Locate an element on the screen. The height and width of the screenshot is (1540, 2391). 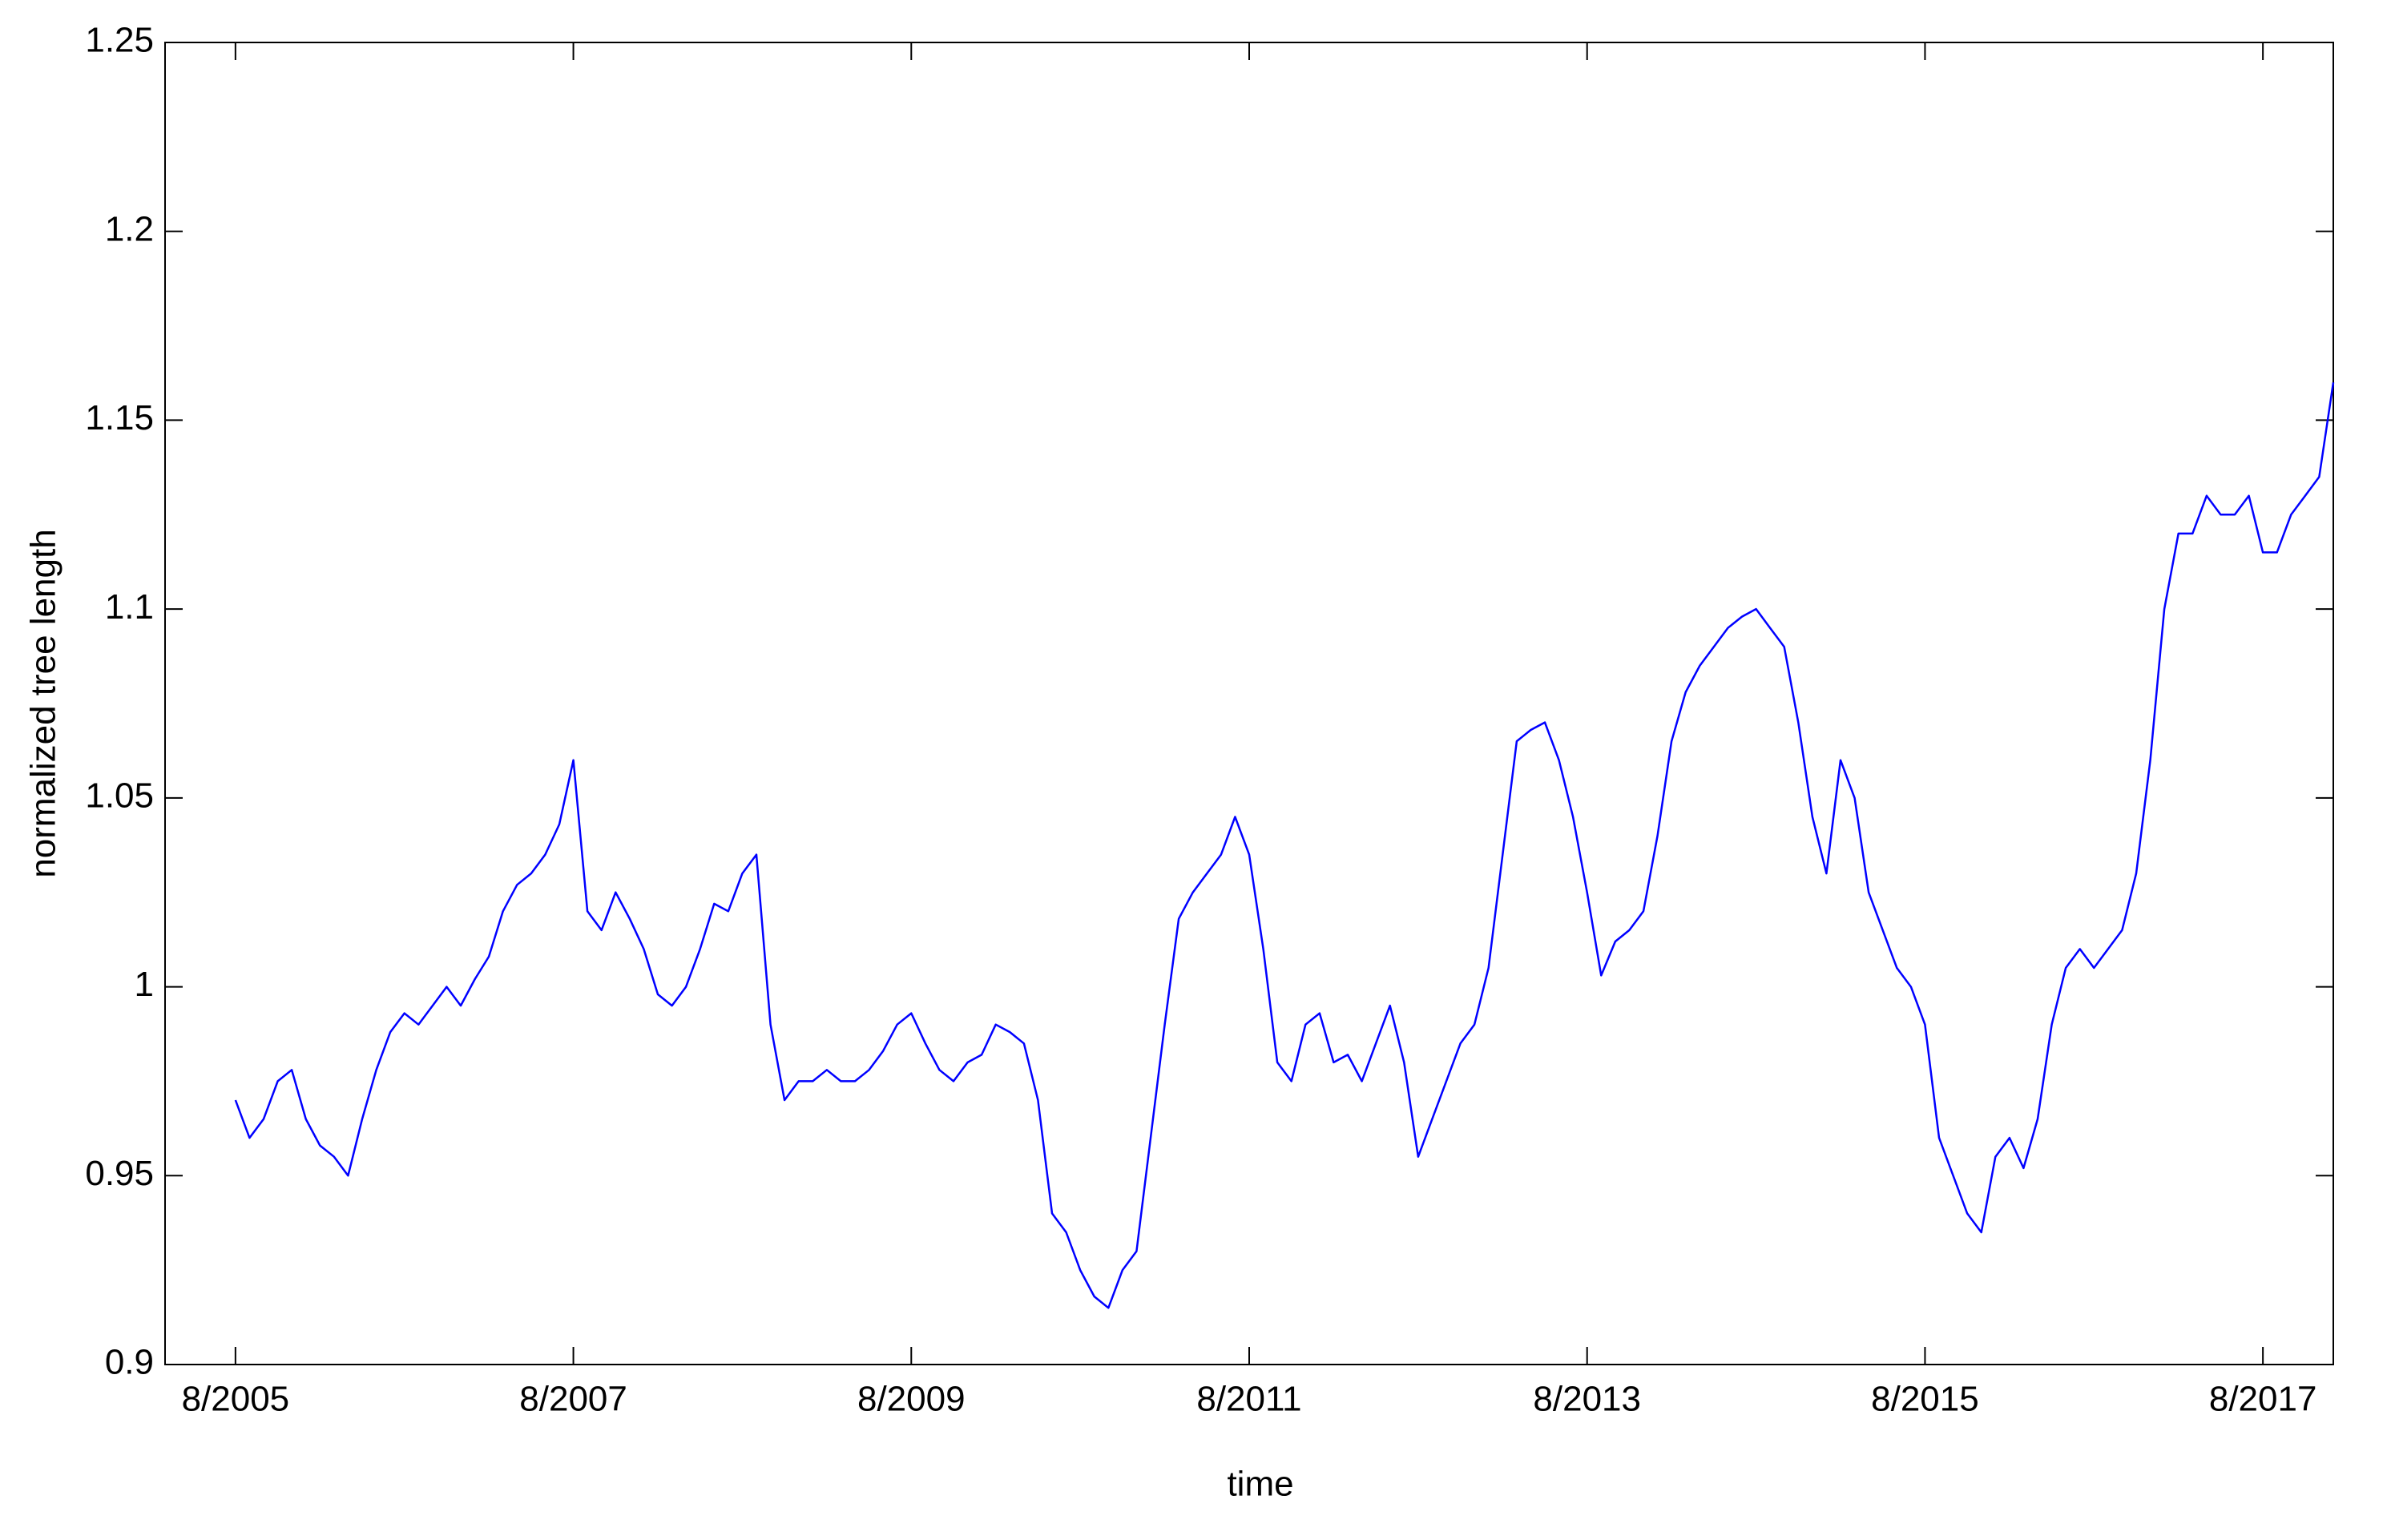
y-tick-label: 1.2 is located at coordinates (129, 229).